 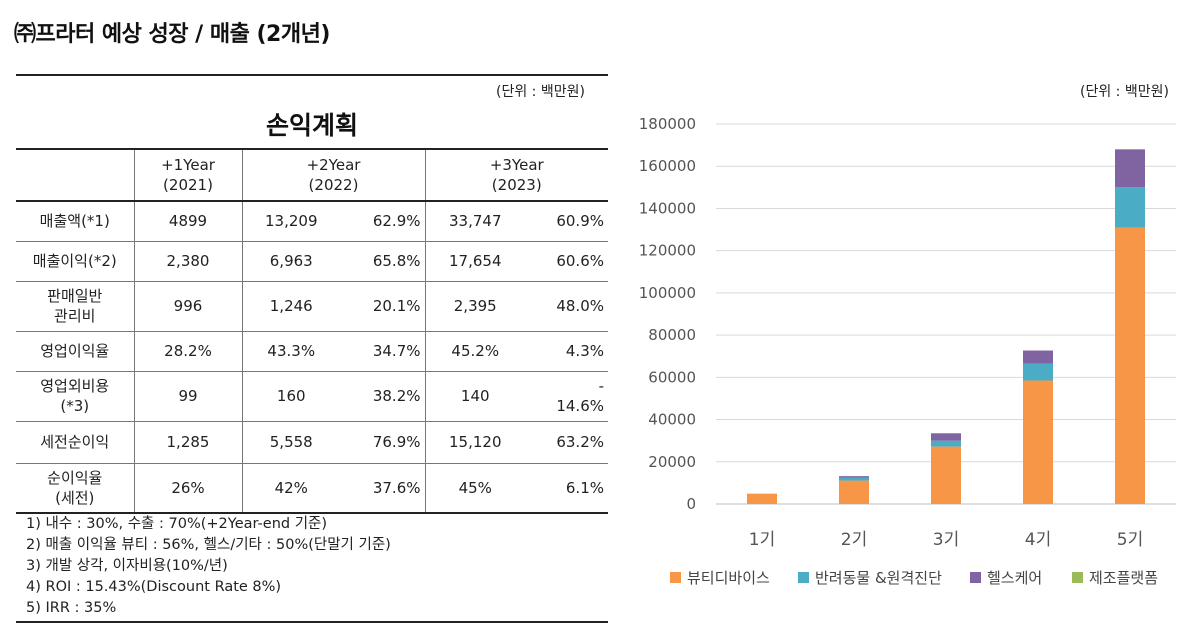 What do you see at coordinates (188, 488) in the screenshot?
I see `year1-value-cell: 26%` at bounding box center [188, 488].